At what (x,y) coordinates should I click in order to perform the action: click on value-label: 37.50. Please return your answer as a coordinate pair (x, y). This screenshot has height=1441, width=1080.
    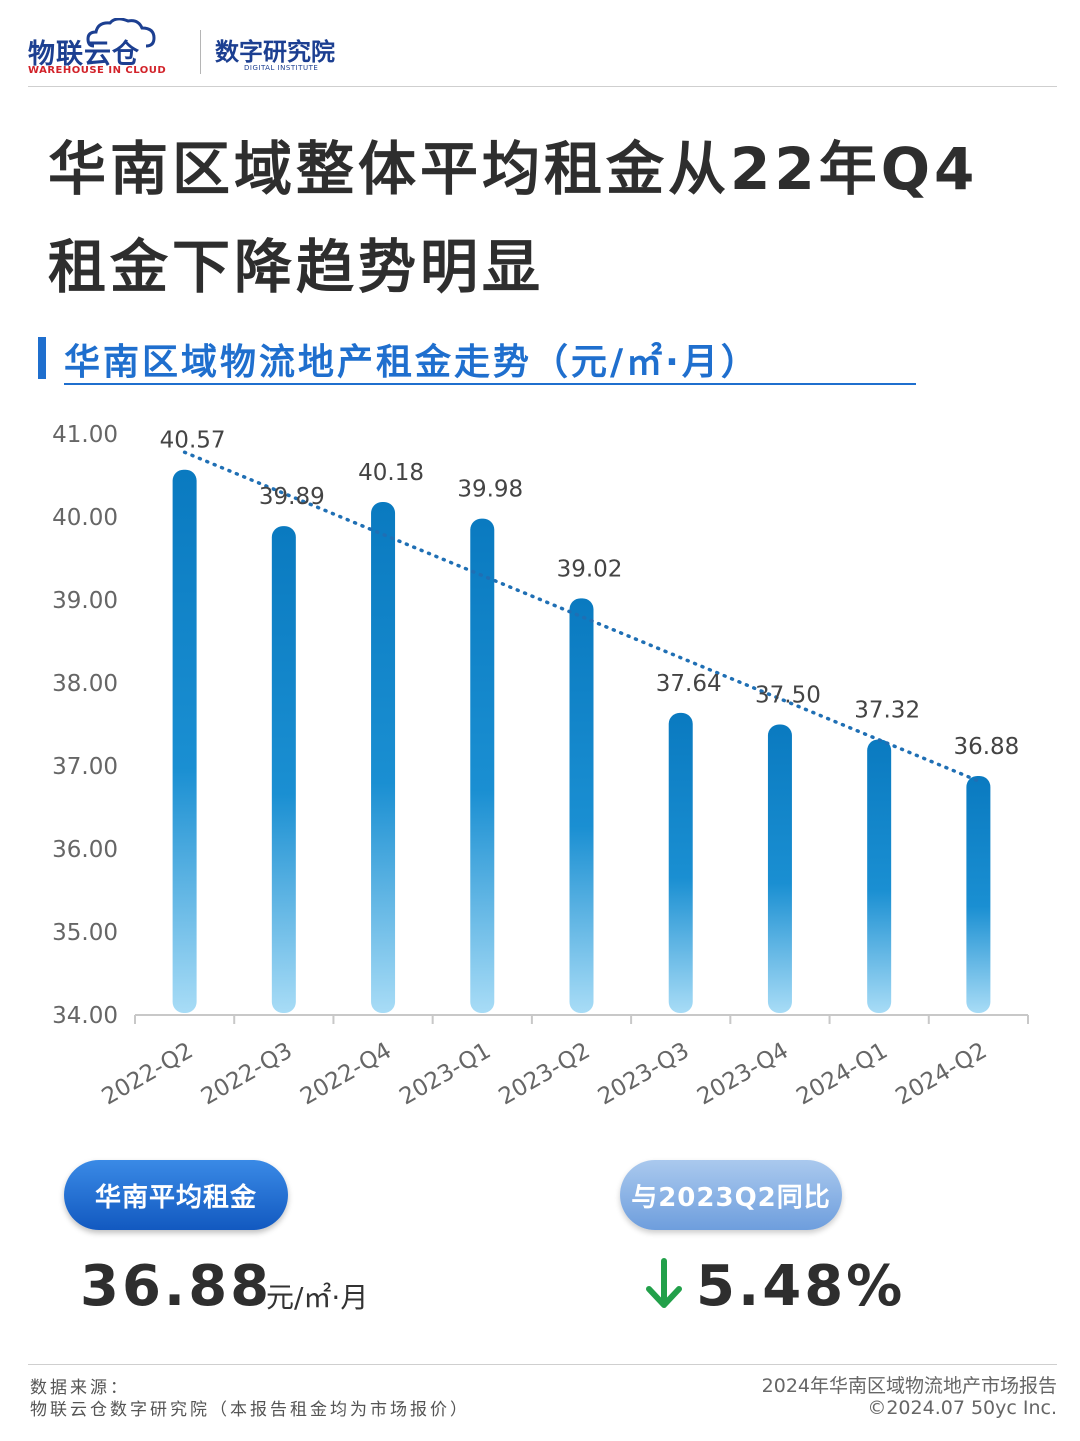
    Looking at the image, I should click on (788, 696).